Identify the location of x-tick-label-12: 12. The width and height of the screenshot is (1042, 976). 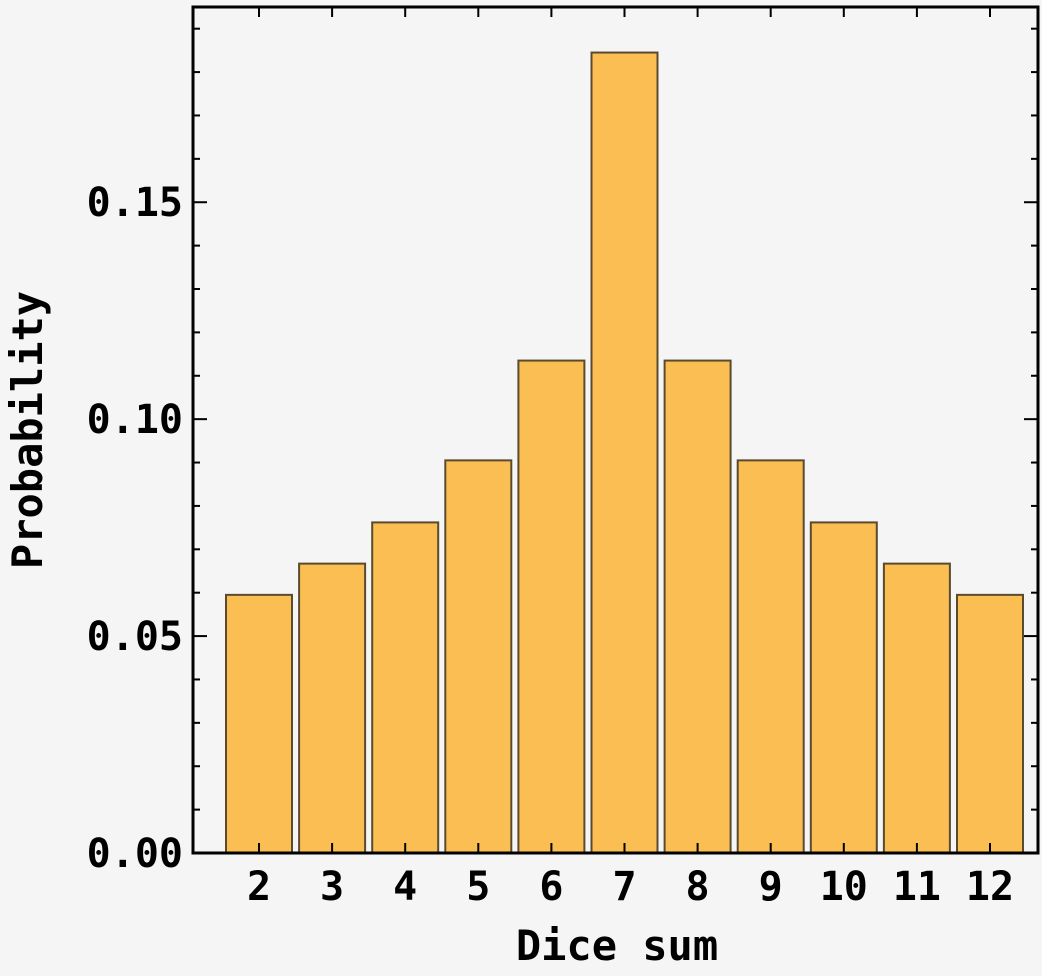
(990, 887).